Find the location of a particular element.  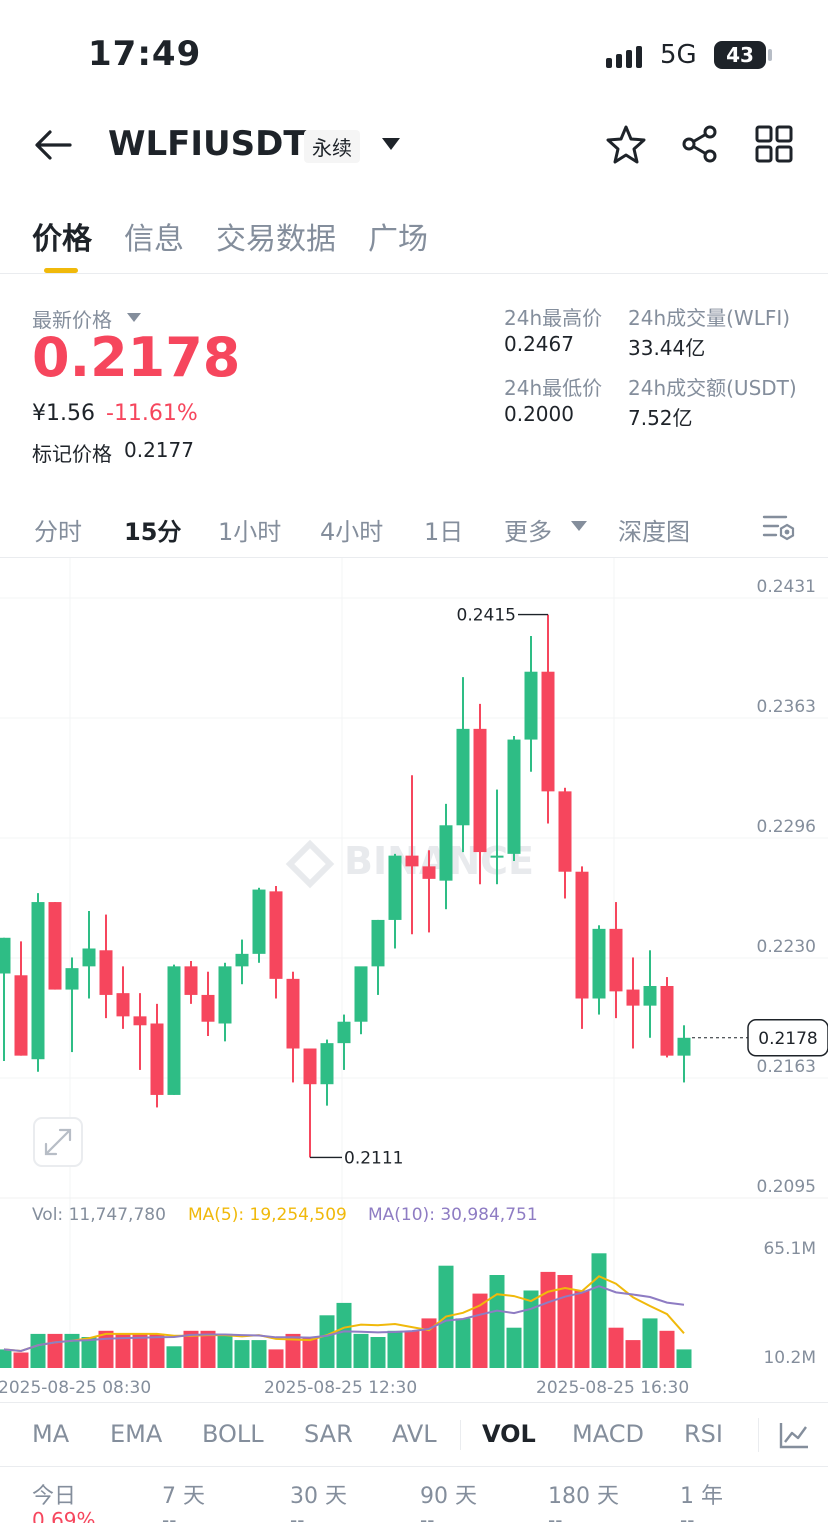

tab-price: 价格 is located at coordinates (62, 239).